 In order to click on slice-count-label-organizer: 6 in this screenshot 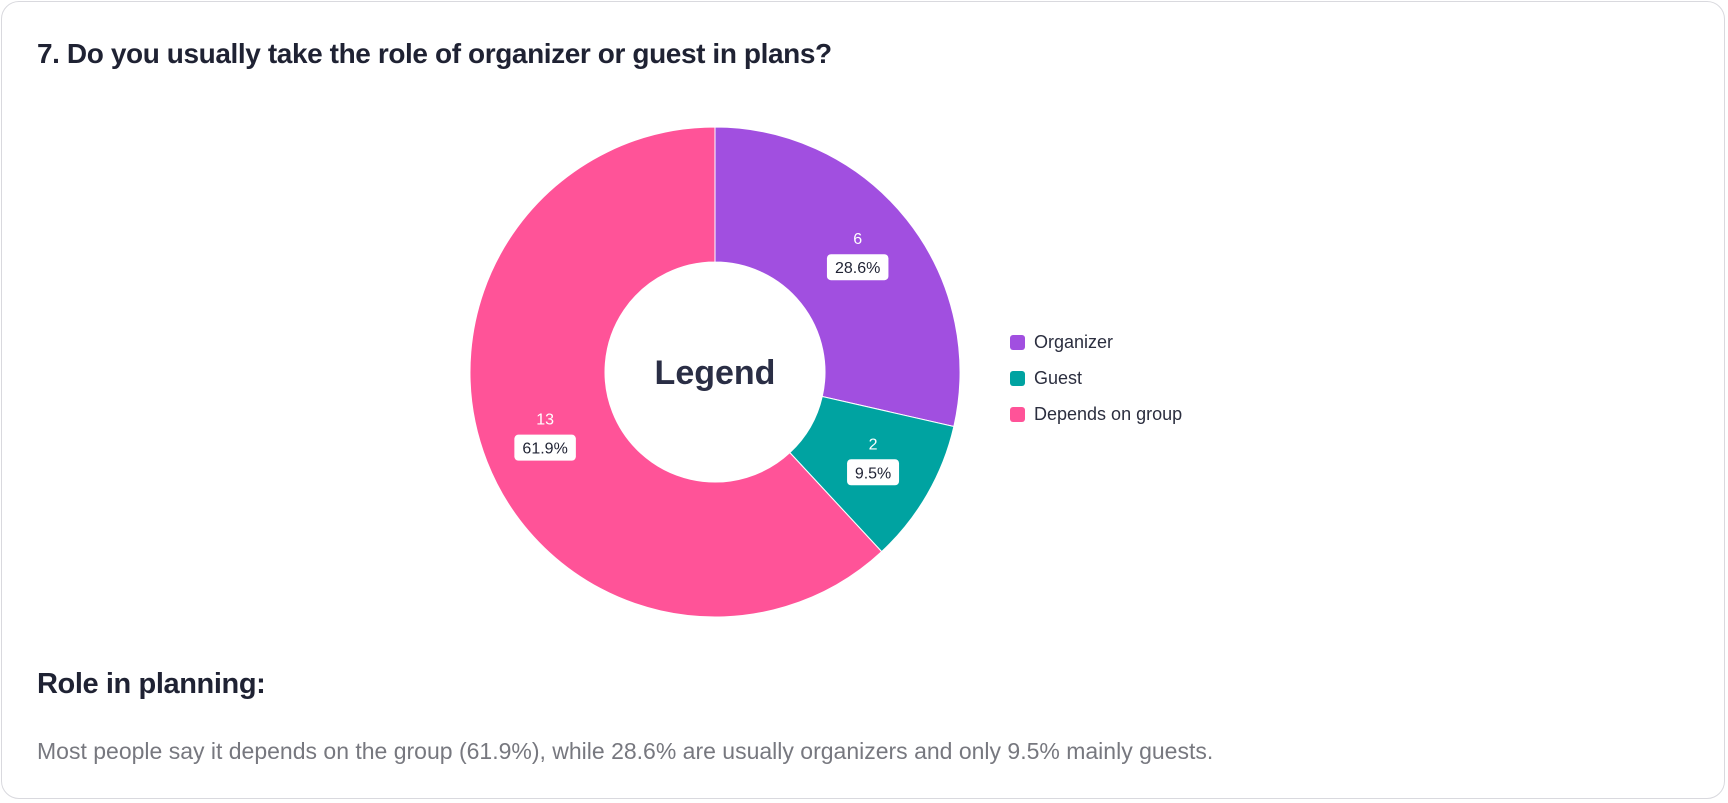, I will do `click(857, 239)`.